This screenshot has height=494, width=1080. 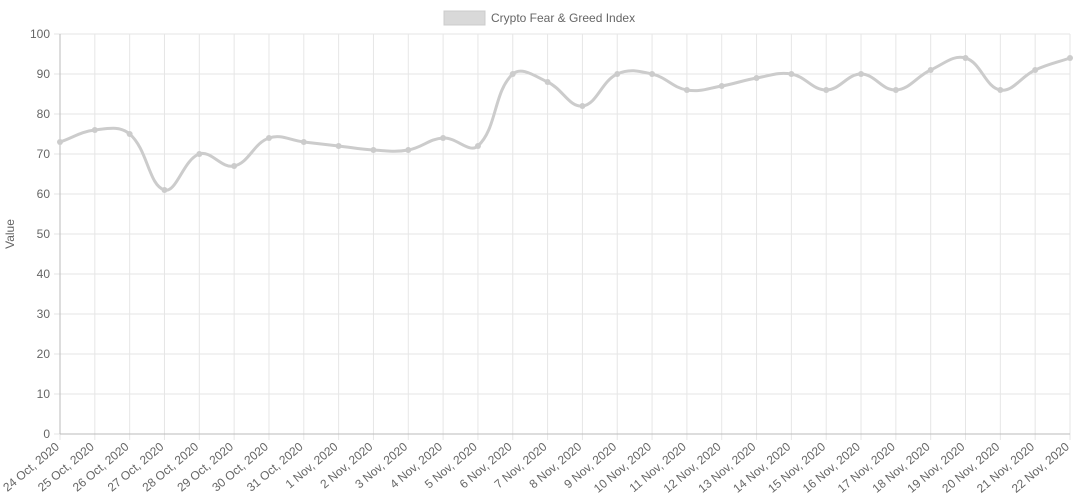 What do you see at coordinates (44, 234) in the screenshot?
I see `y-tick-label: 50` at bounding box center [44, 234].